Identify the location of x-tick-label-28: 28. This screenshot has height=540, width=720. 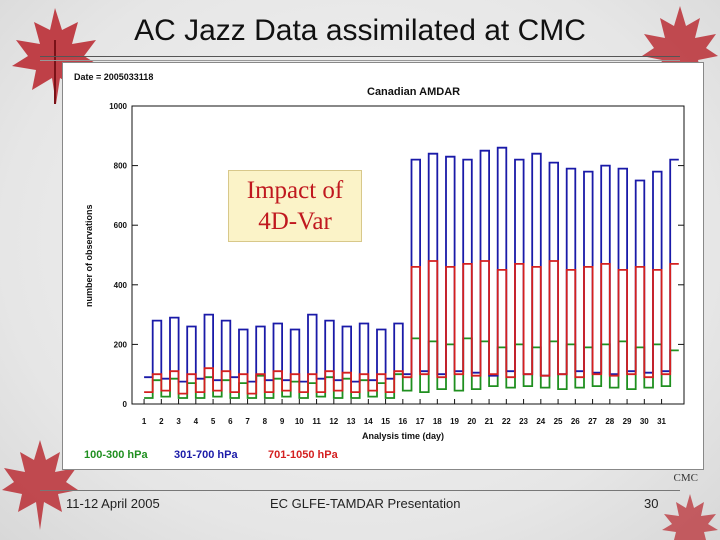
(609, 421).